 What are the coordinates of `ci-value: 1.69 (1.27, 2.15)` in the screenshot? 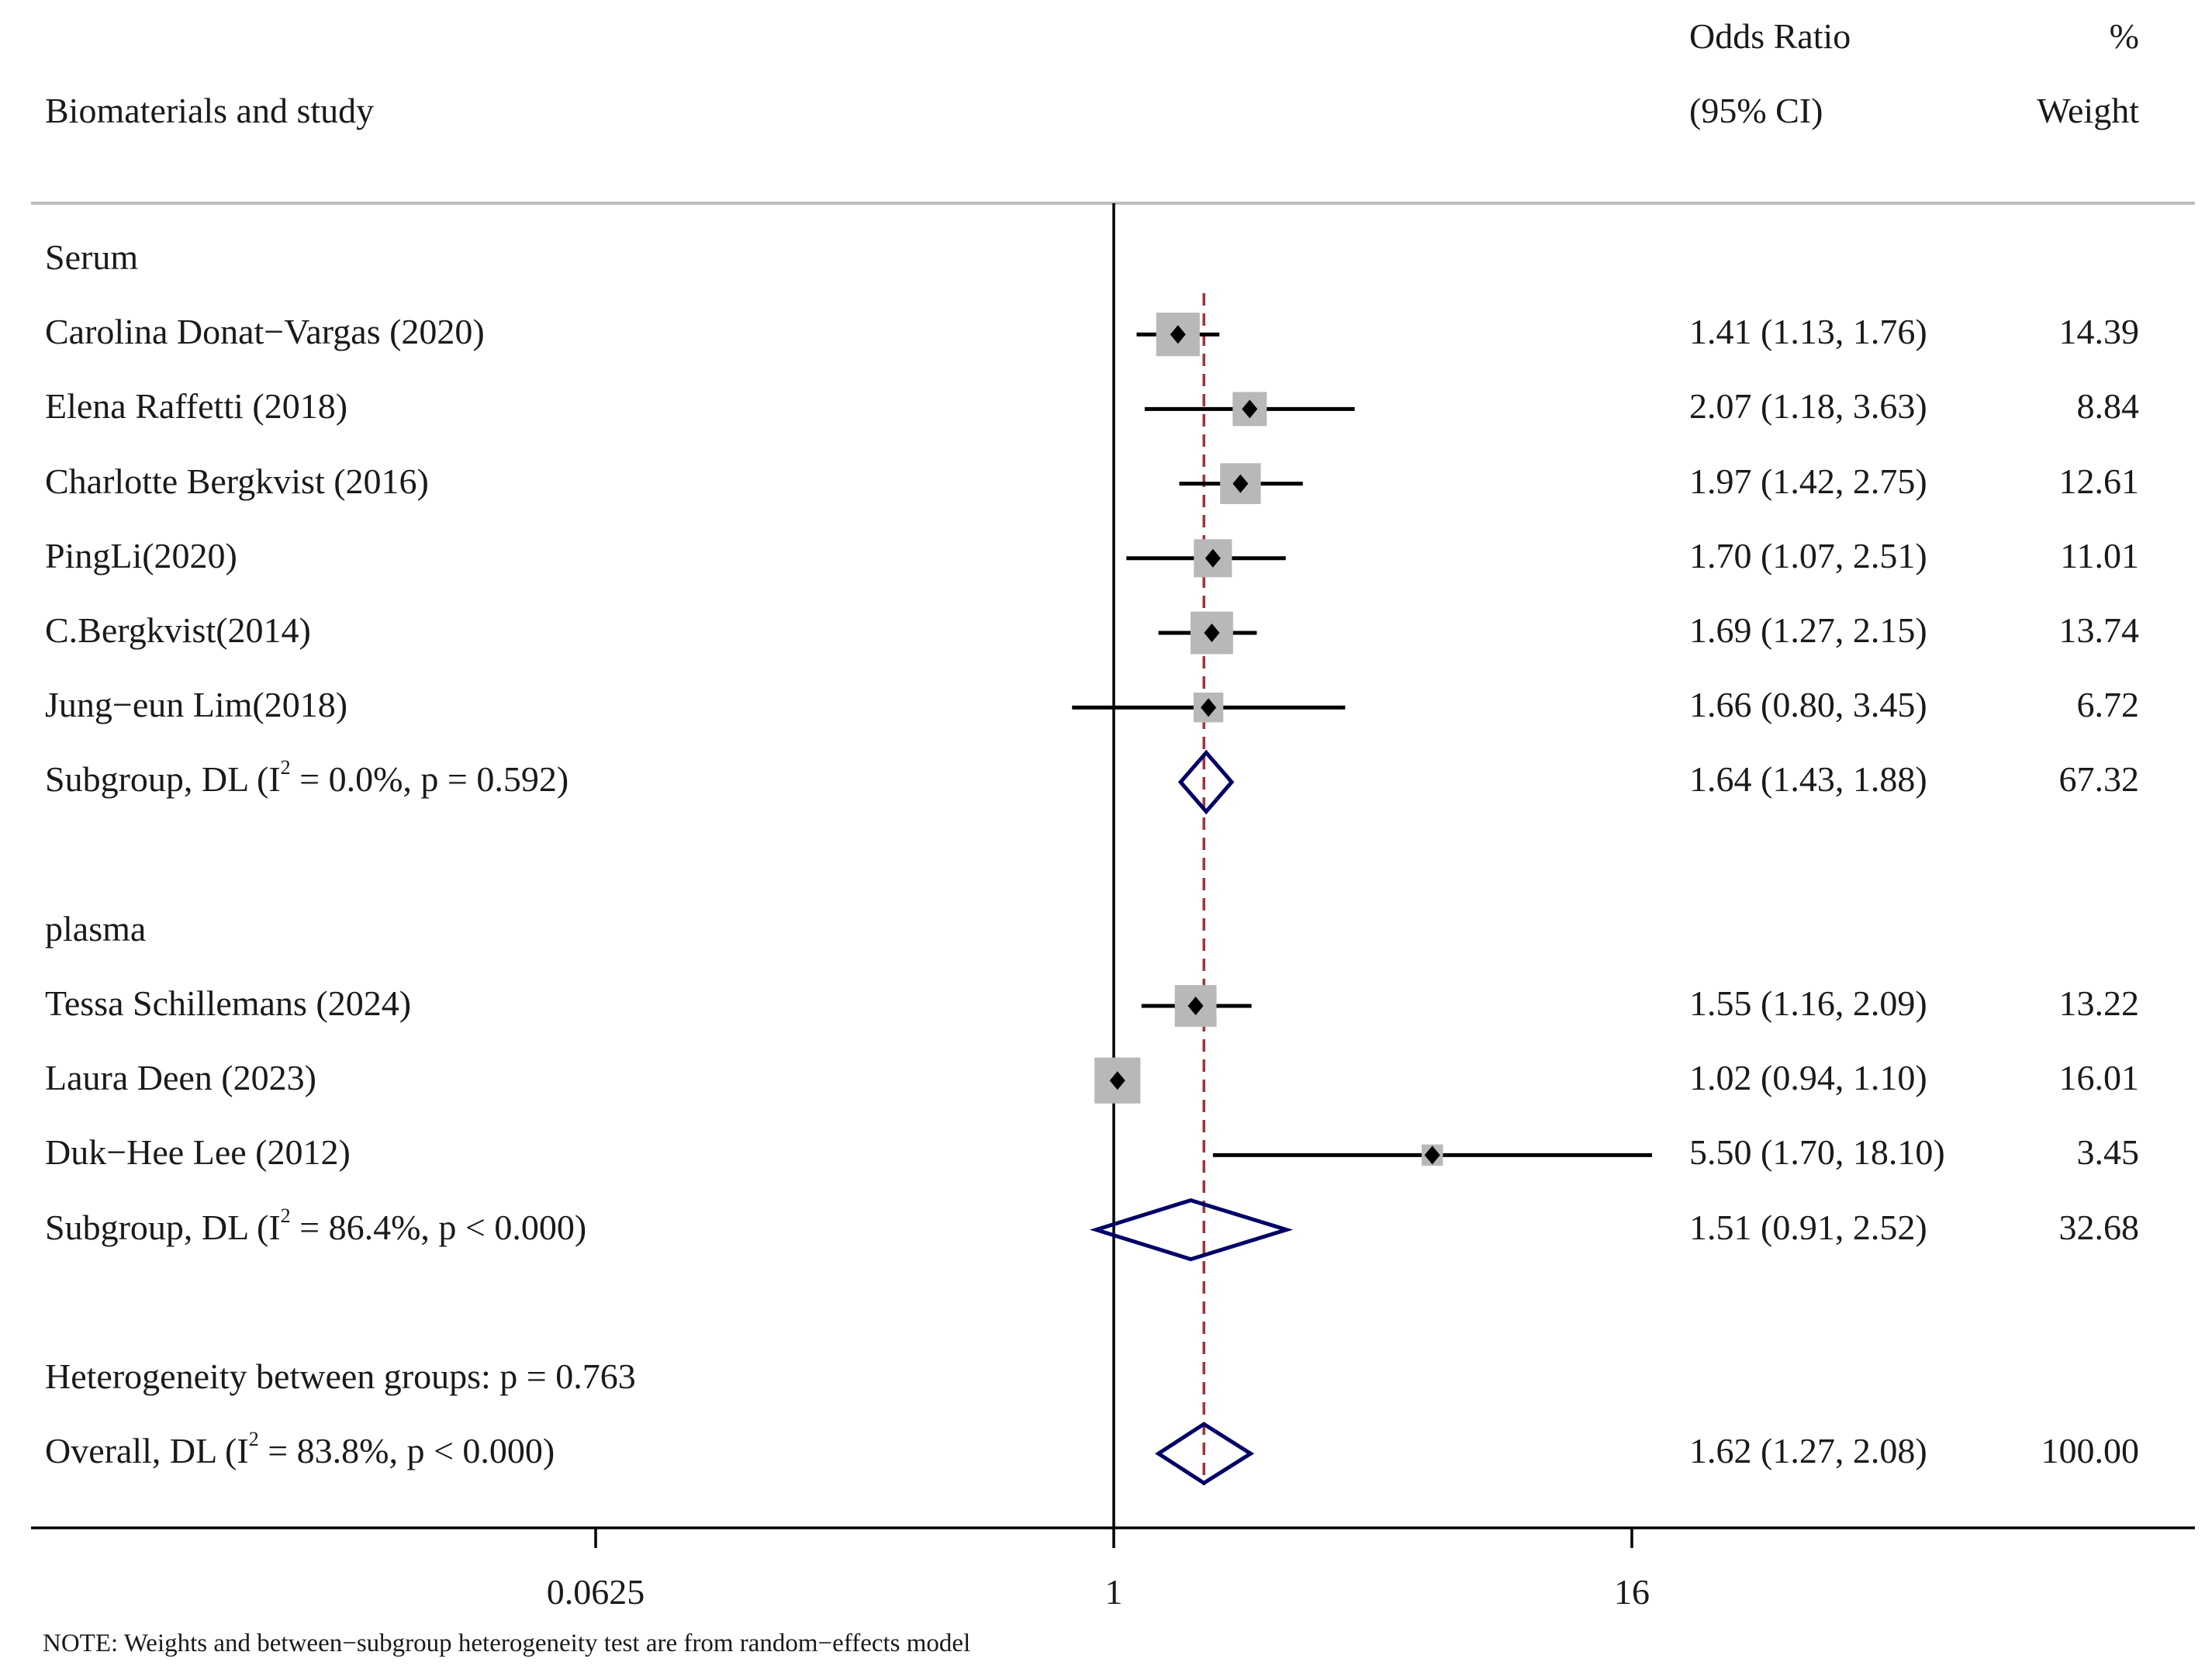 It's located at (1808, 630).